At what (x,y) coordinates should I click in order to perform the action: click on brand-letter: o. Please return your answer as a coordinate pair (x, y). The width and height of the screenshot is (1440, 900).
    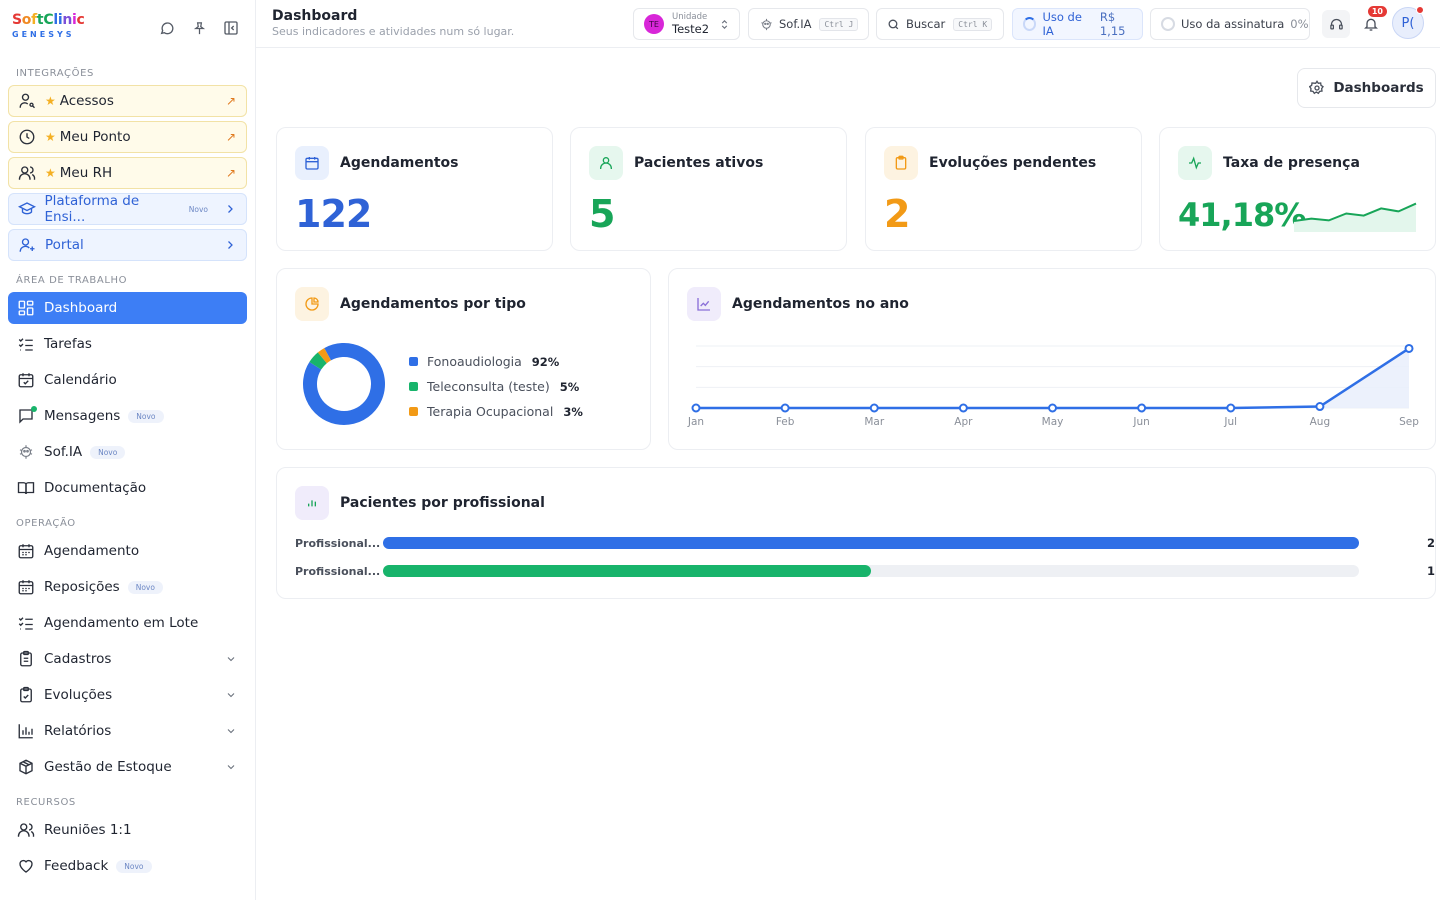
    Looking at the image, I should click on (26, 20).